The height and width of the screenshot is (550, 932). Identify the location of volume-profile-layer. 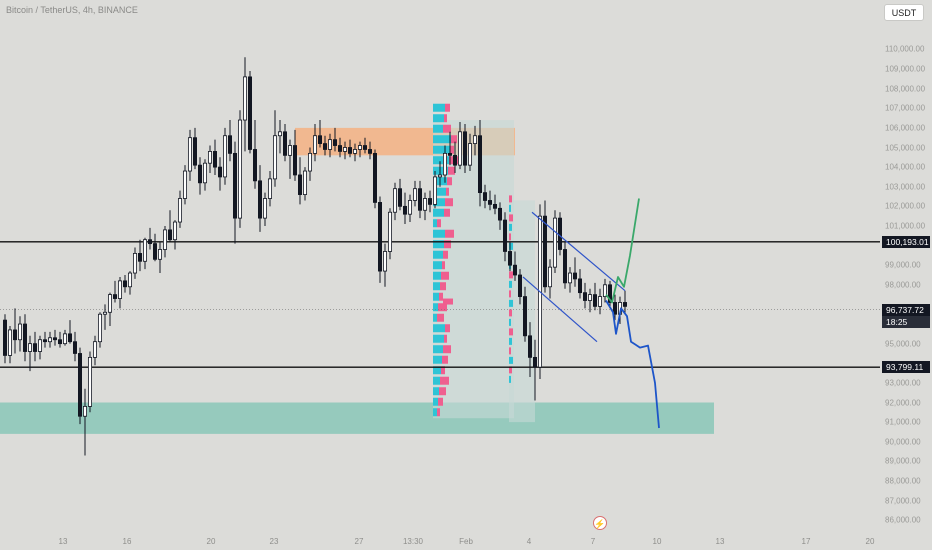
(473, 260).